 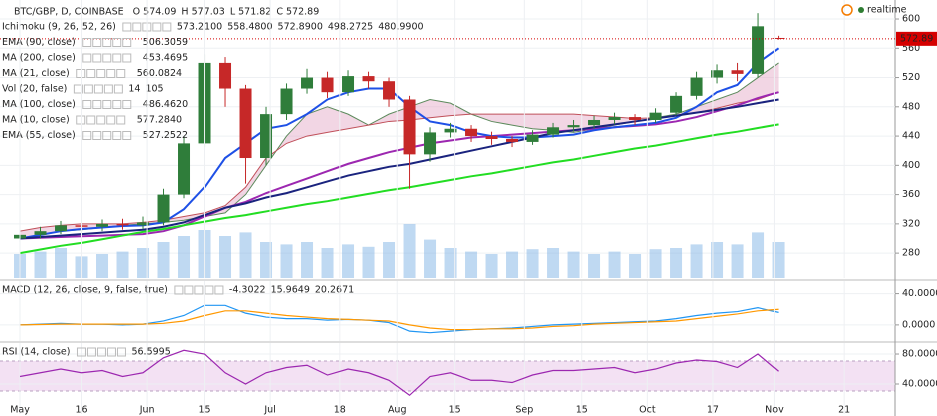 What do you see at coordinates (916, 38) in the screenshot?
I see `last-price-box` at bounding box center [916, 38].